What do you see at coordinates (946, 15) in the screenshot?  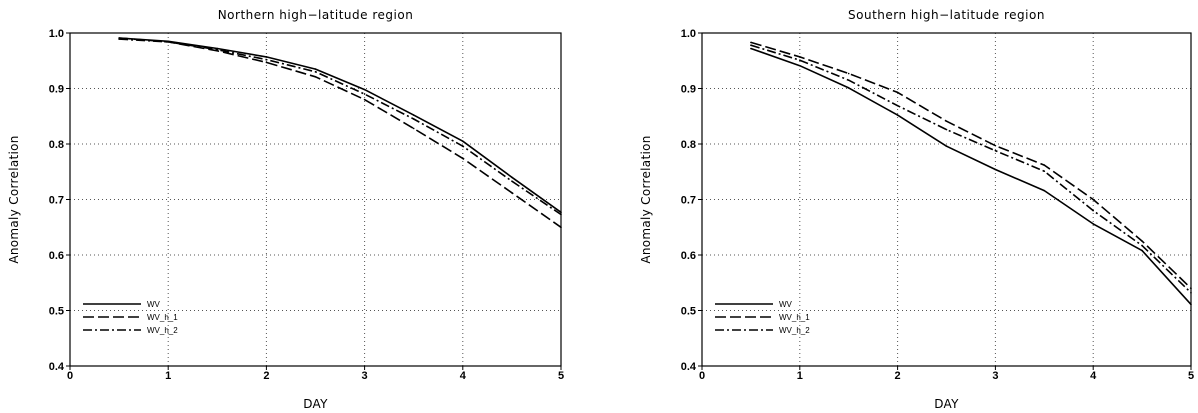 I see `chart-title: Southern high−latitude region` at bounding box center [946, 15].